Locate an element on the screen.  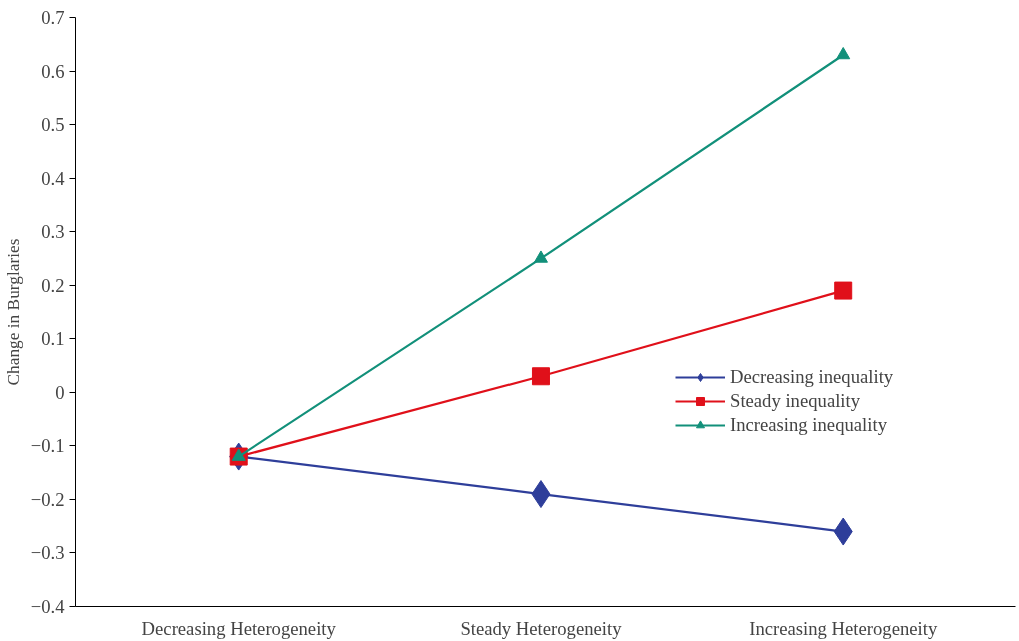
x-tick-label: Decreasing Heterogeneity is located at coordinates (239, 628).